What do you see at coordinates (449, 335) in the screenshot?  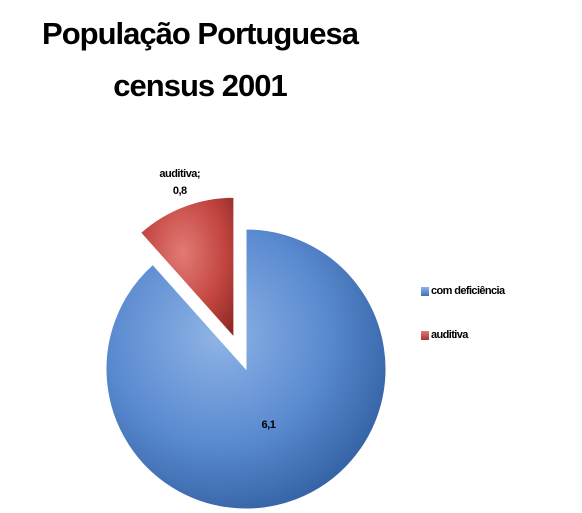 I see `legend-label-auditiva: auditiva` at bounding box center [449, 335].